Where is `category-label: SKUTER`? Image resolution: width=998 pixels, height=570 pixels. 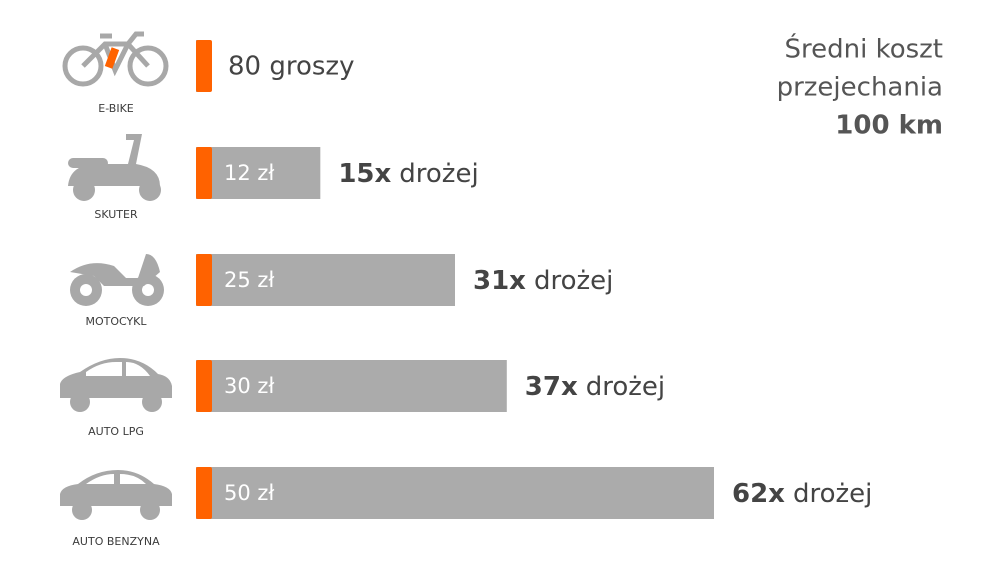
category-label: SKUTER is located at coordinates (116, 214).